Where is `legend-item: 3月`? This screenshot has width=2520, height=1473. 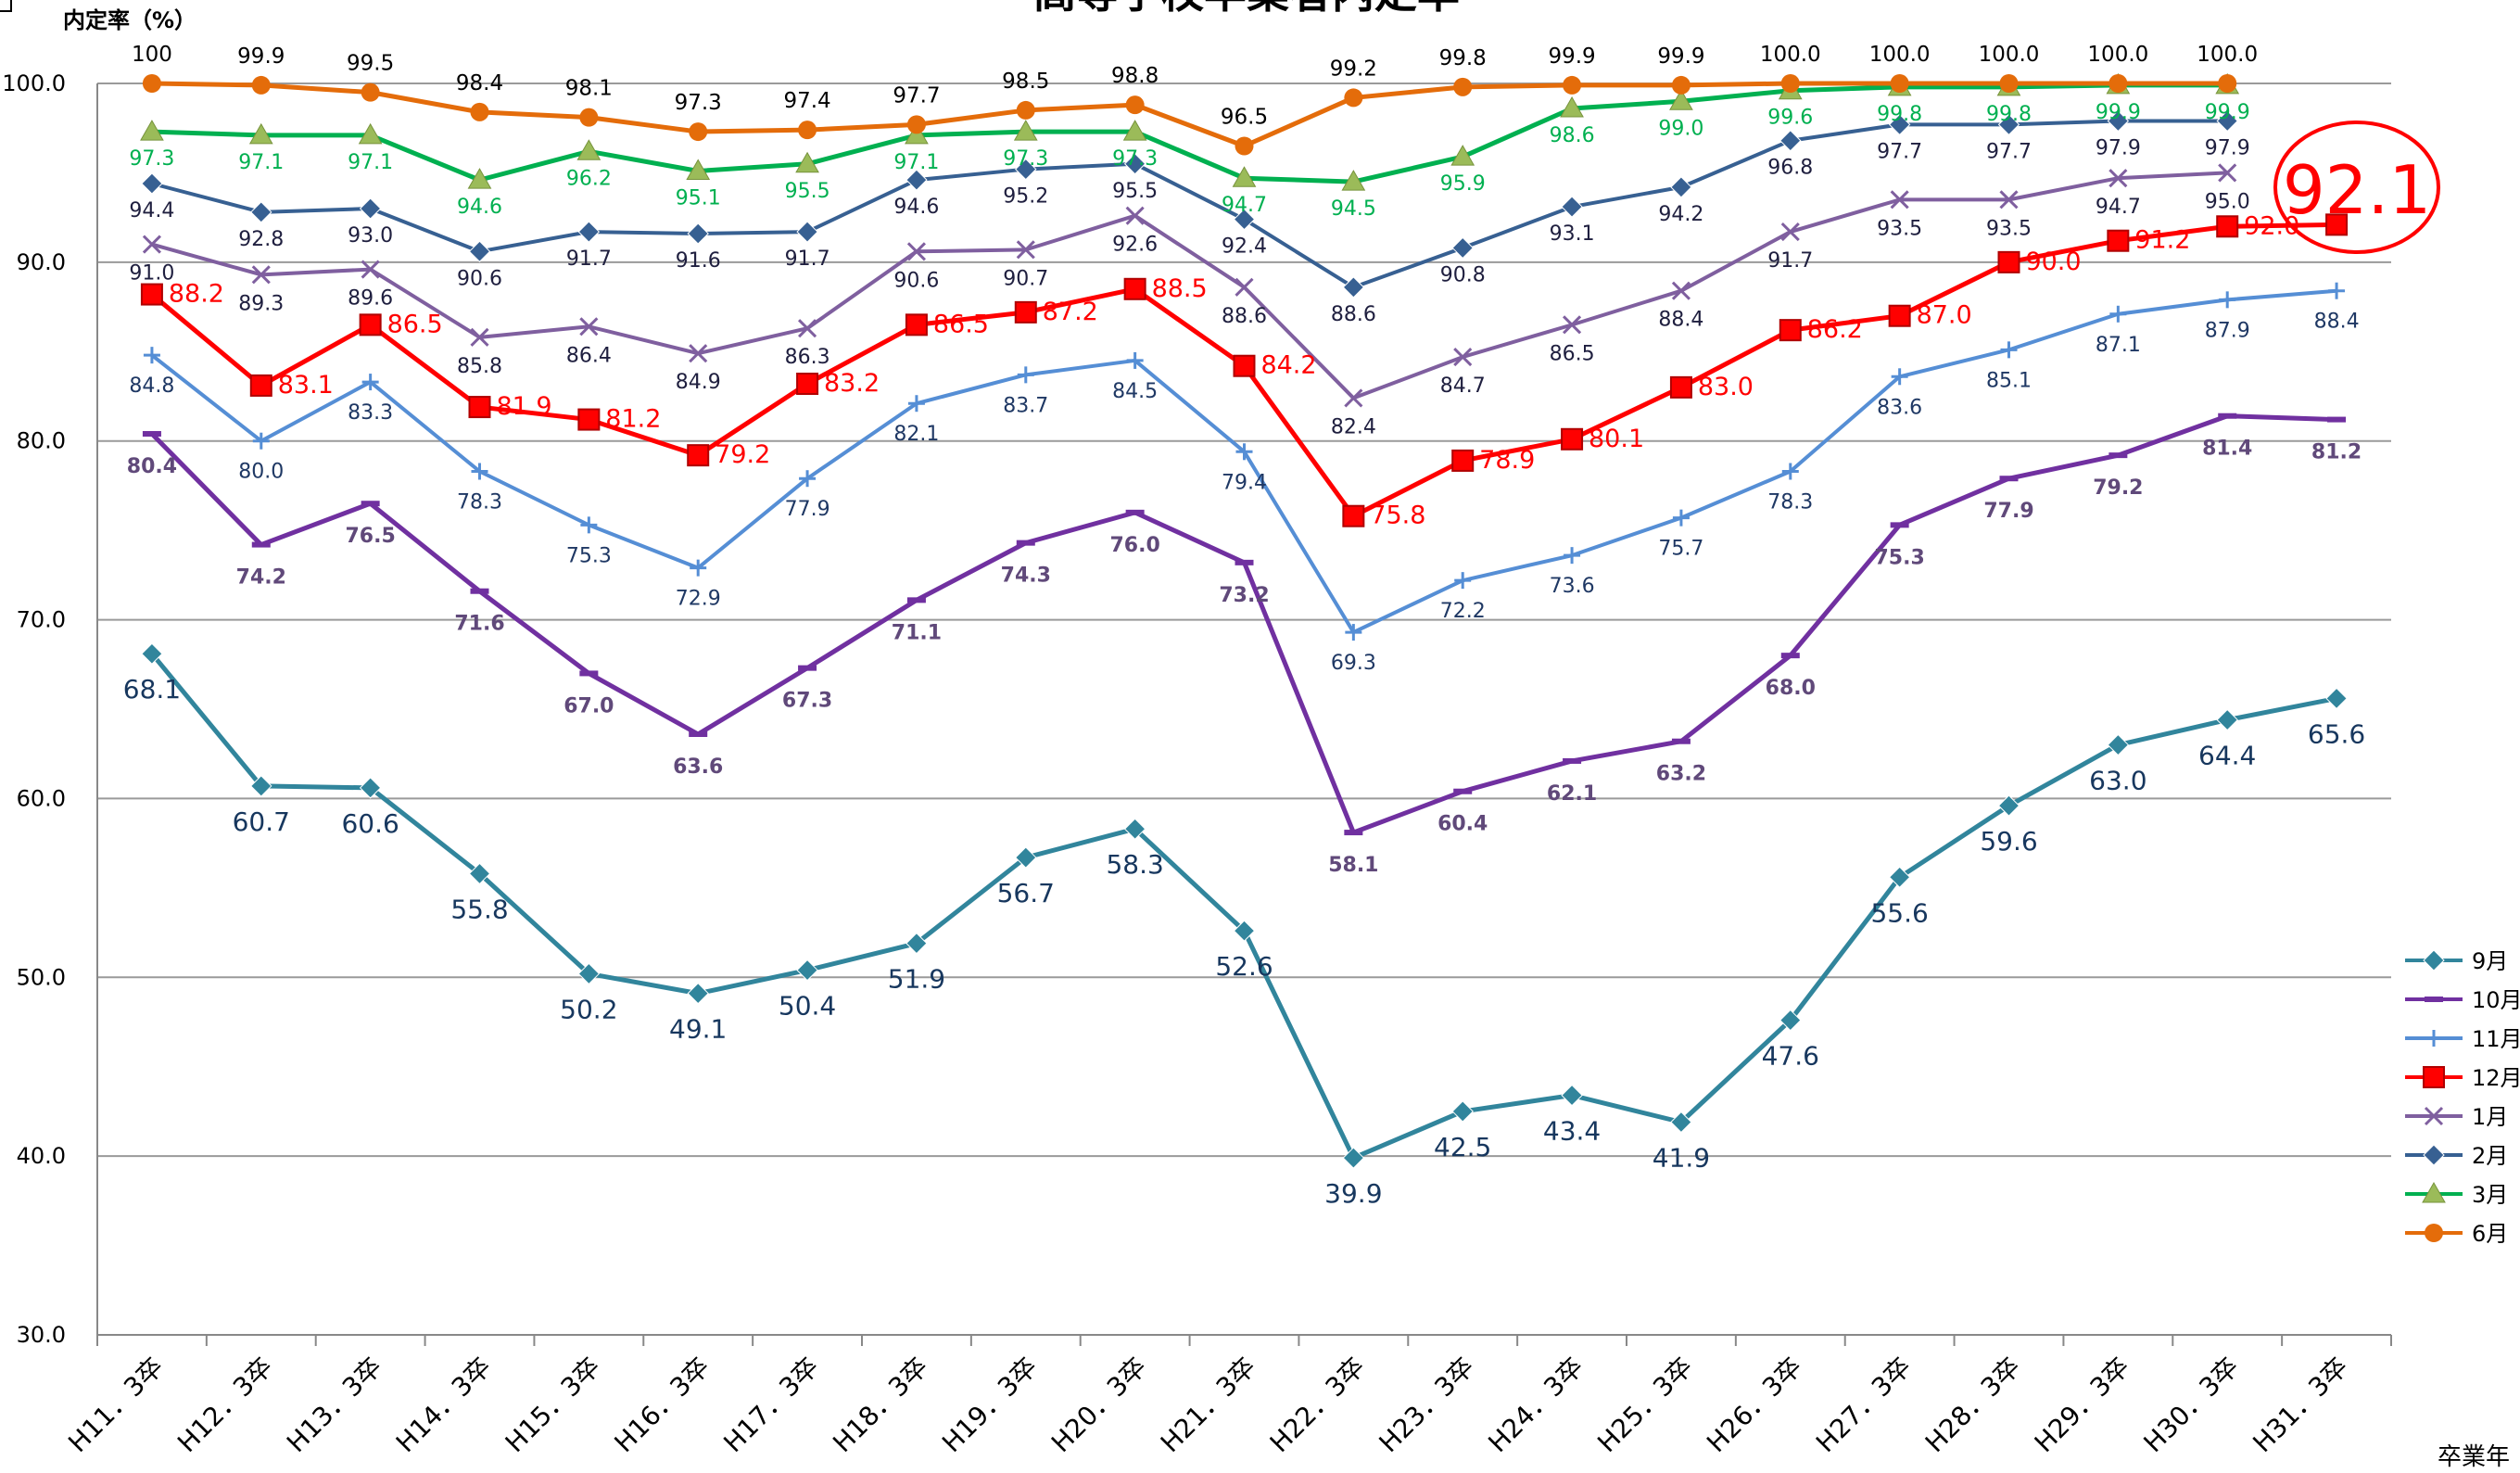 legend-item: 3月 is located at coordinates (2456, 1194).